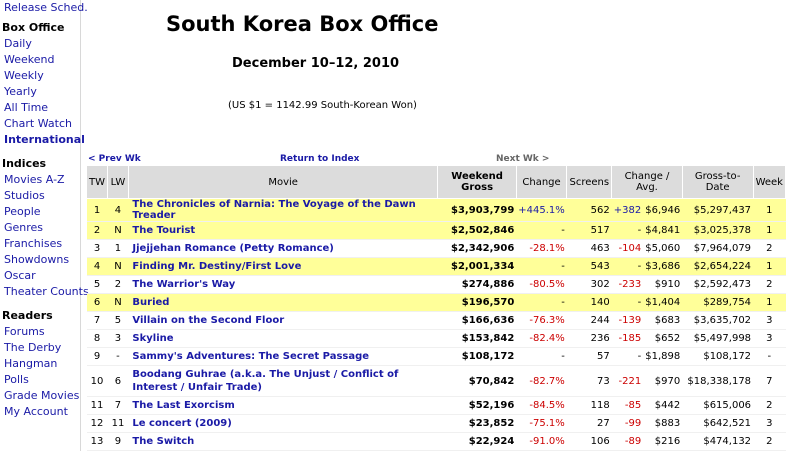 Image resolution: width=798 pixels, height=451 pixels. What do you see at coordinates (477, 338) in the screenshot?
I see `weekend-gross: $153,842` at bounding box center [477, 338].